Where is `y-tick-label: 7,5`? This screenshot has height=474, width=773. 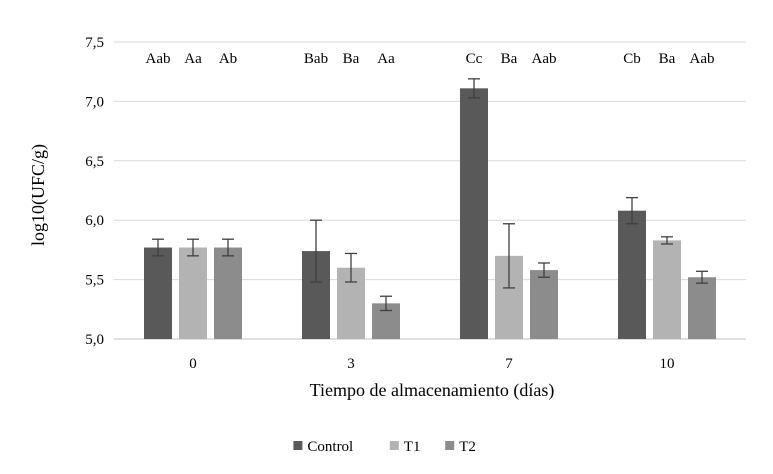 y-tick-label: 7,5 is located at coordinates (94, 43).